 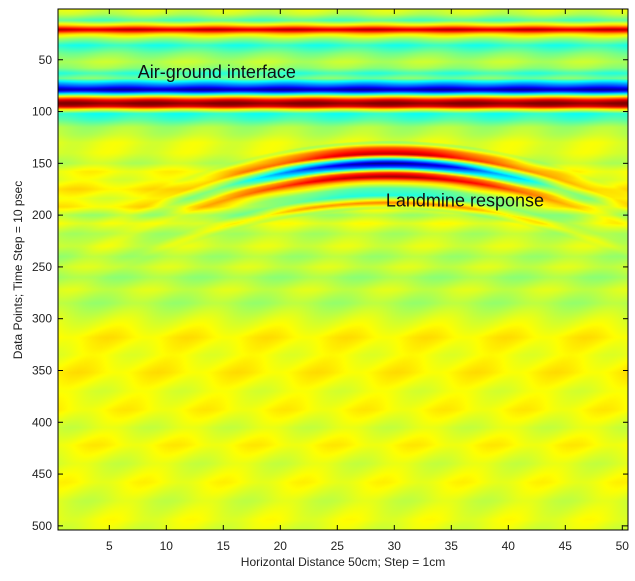 What do you see at coordinates (42, 370) in the screenshot?
I see `y-tick-label: 350` at bounding box center [42, 370].